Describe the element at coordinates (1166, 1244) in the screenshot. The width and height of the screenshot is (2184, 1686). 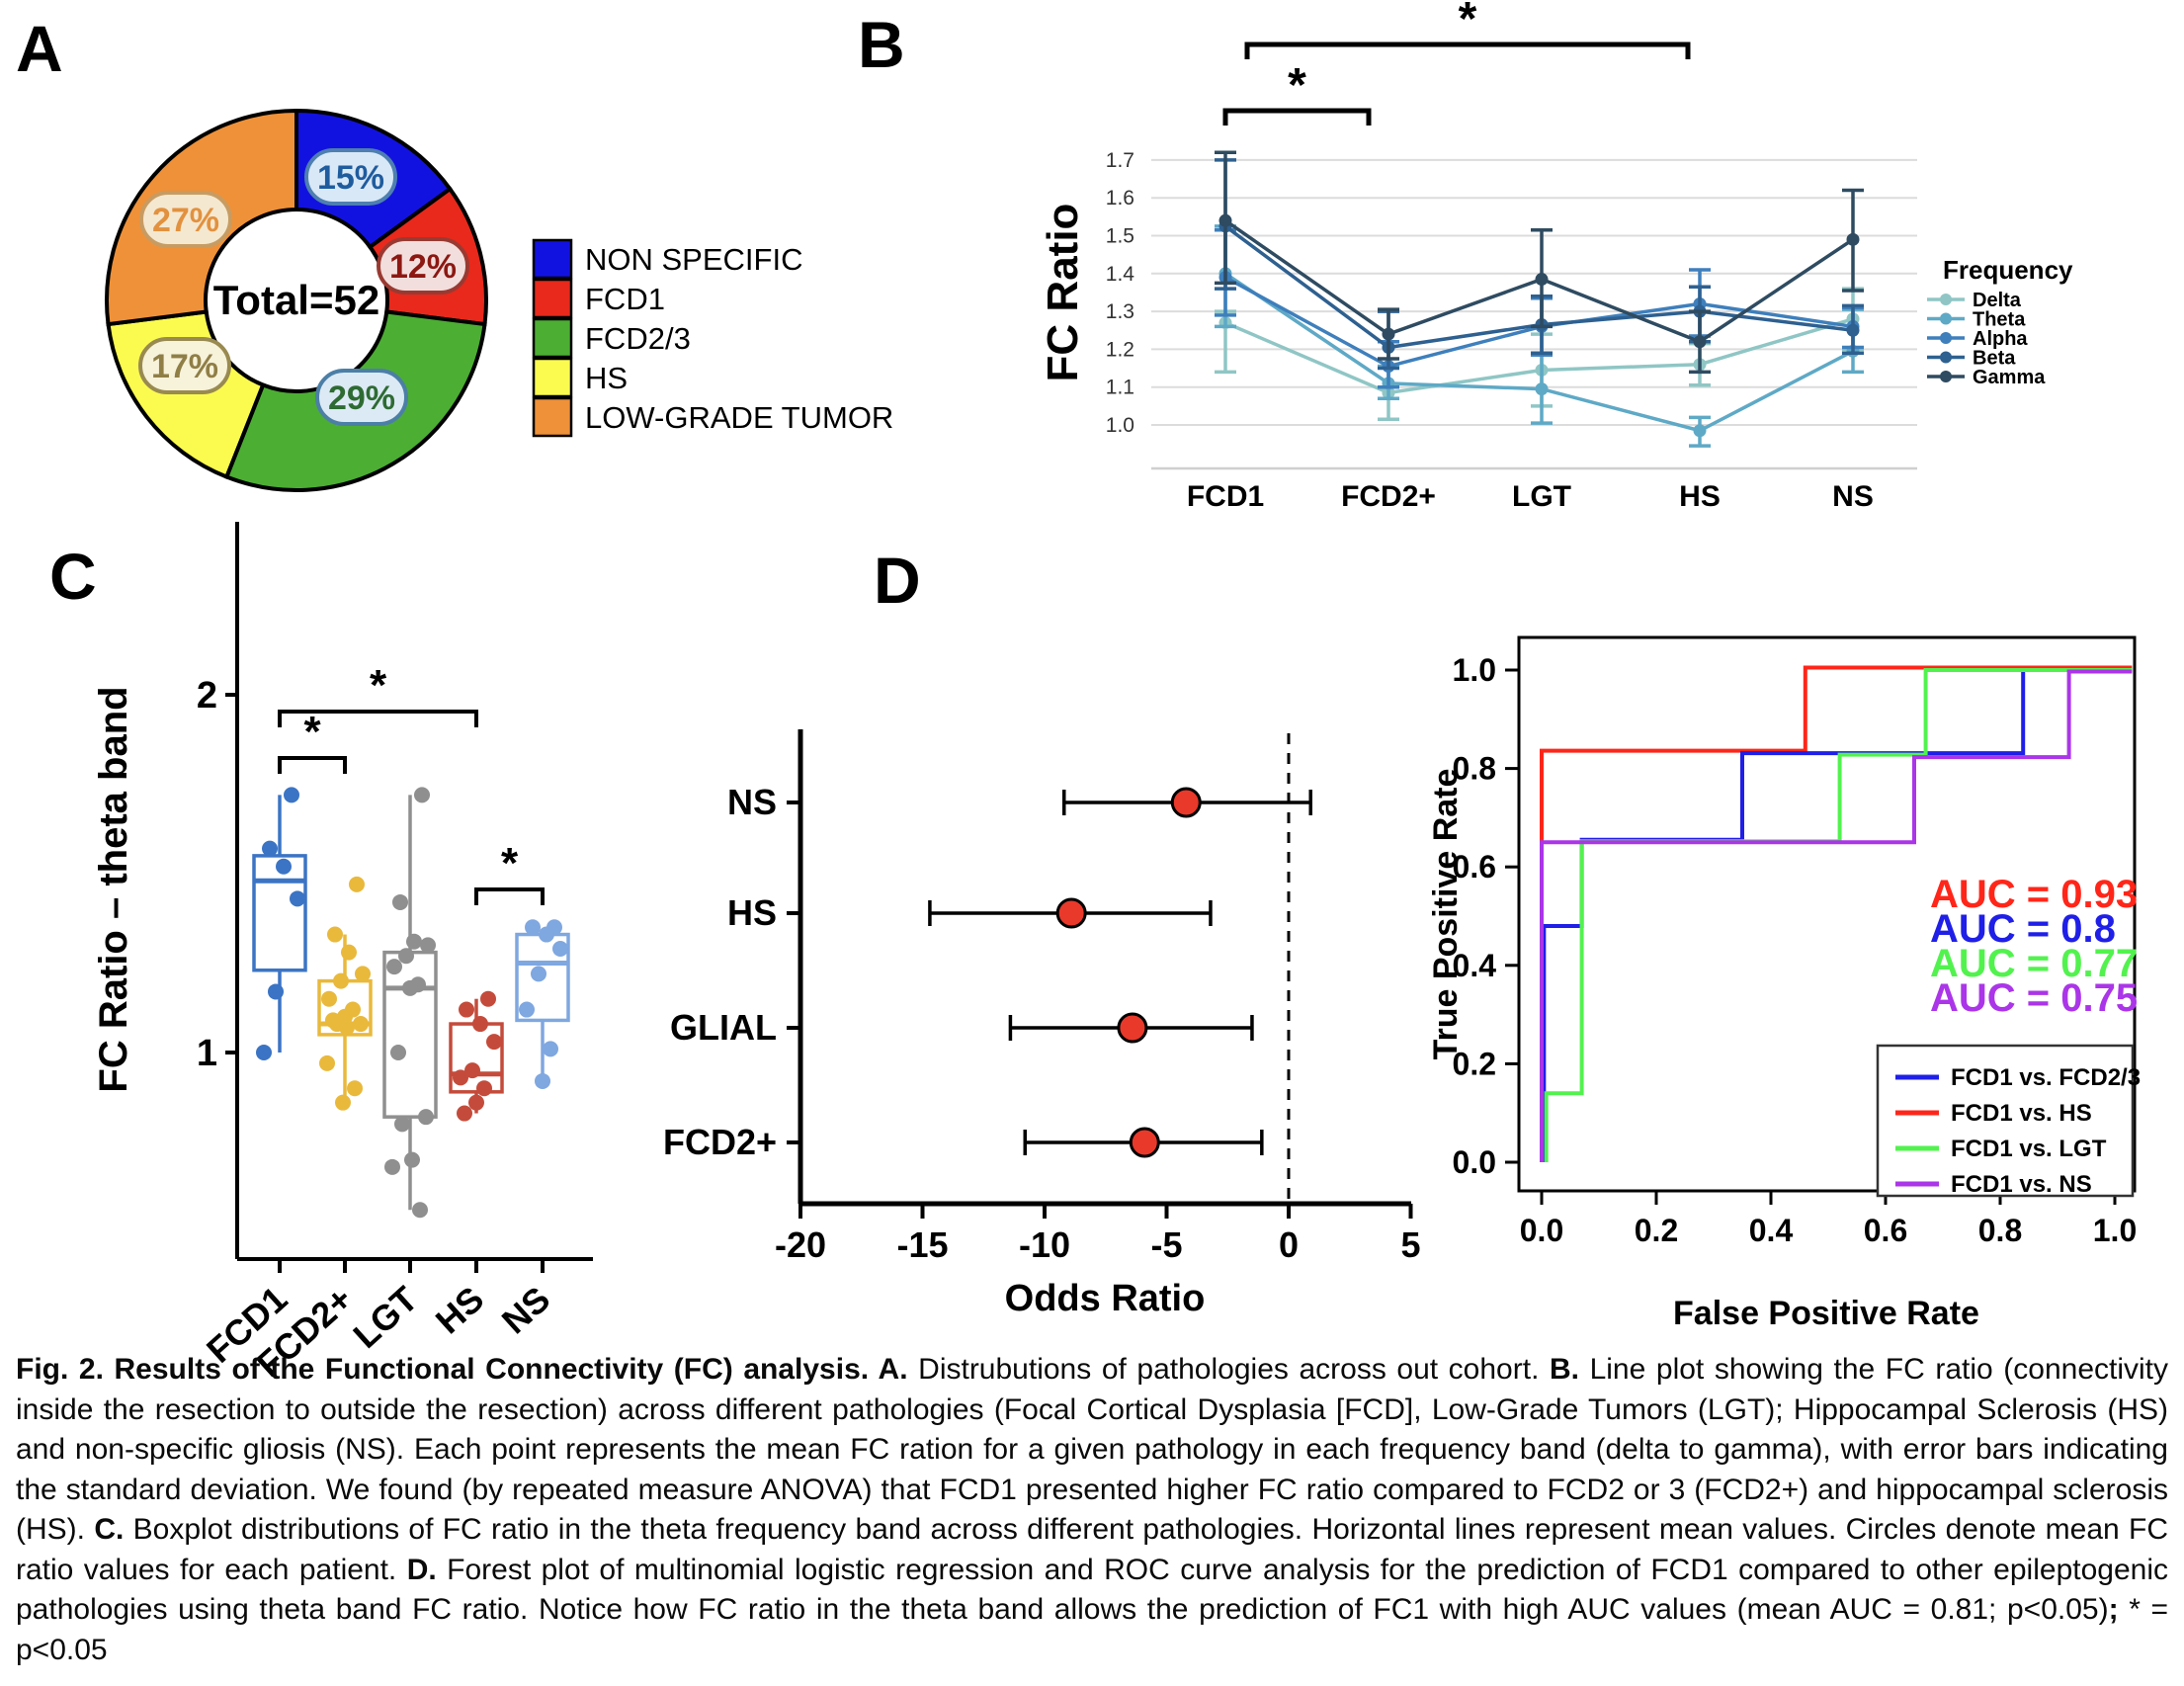
I see `x-tick-label: -5` at that location.